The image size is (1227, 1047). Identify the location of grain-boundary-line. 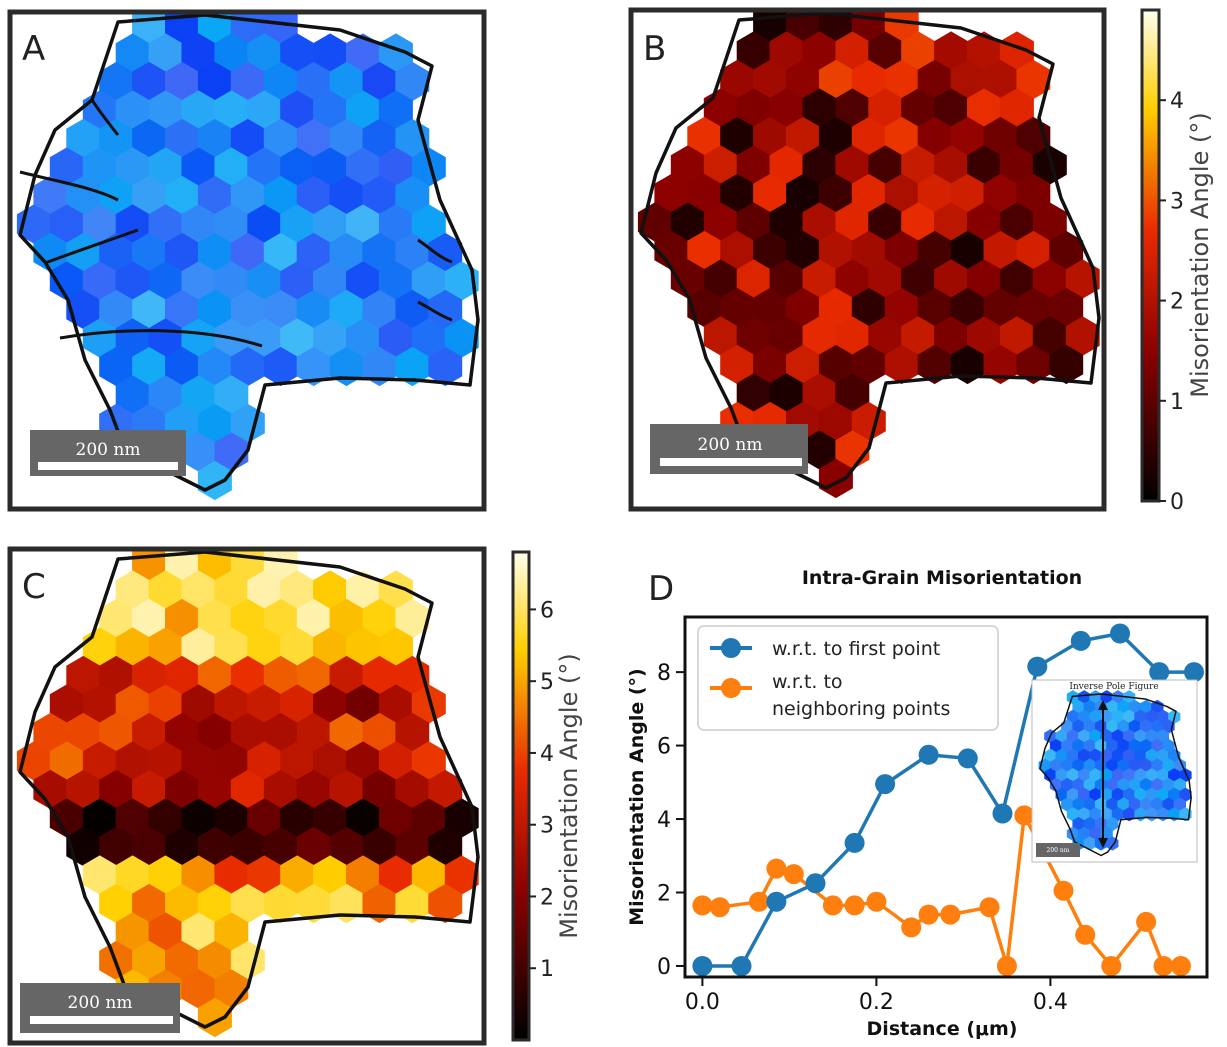
(105, 117).